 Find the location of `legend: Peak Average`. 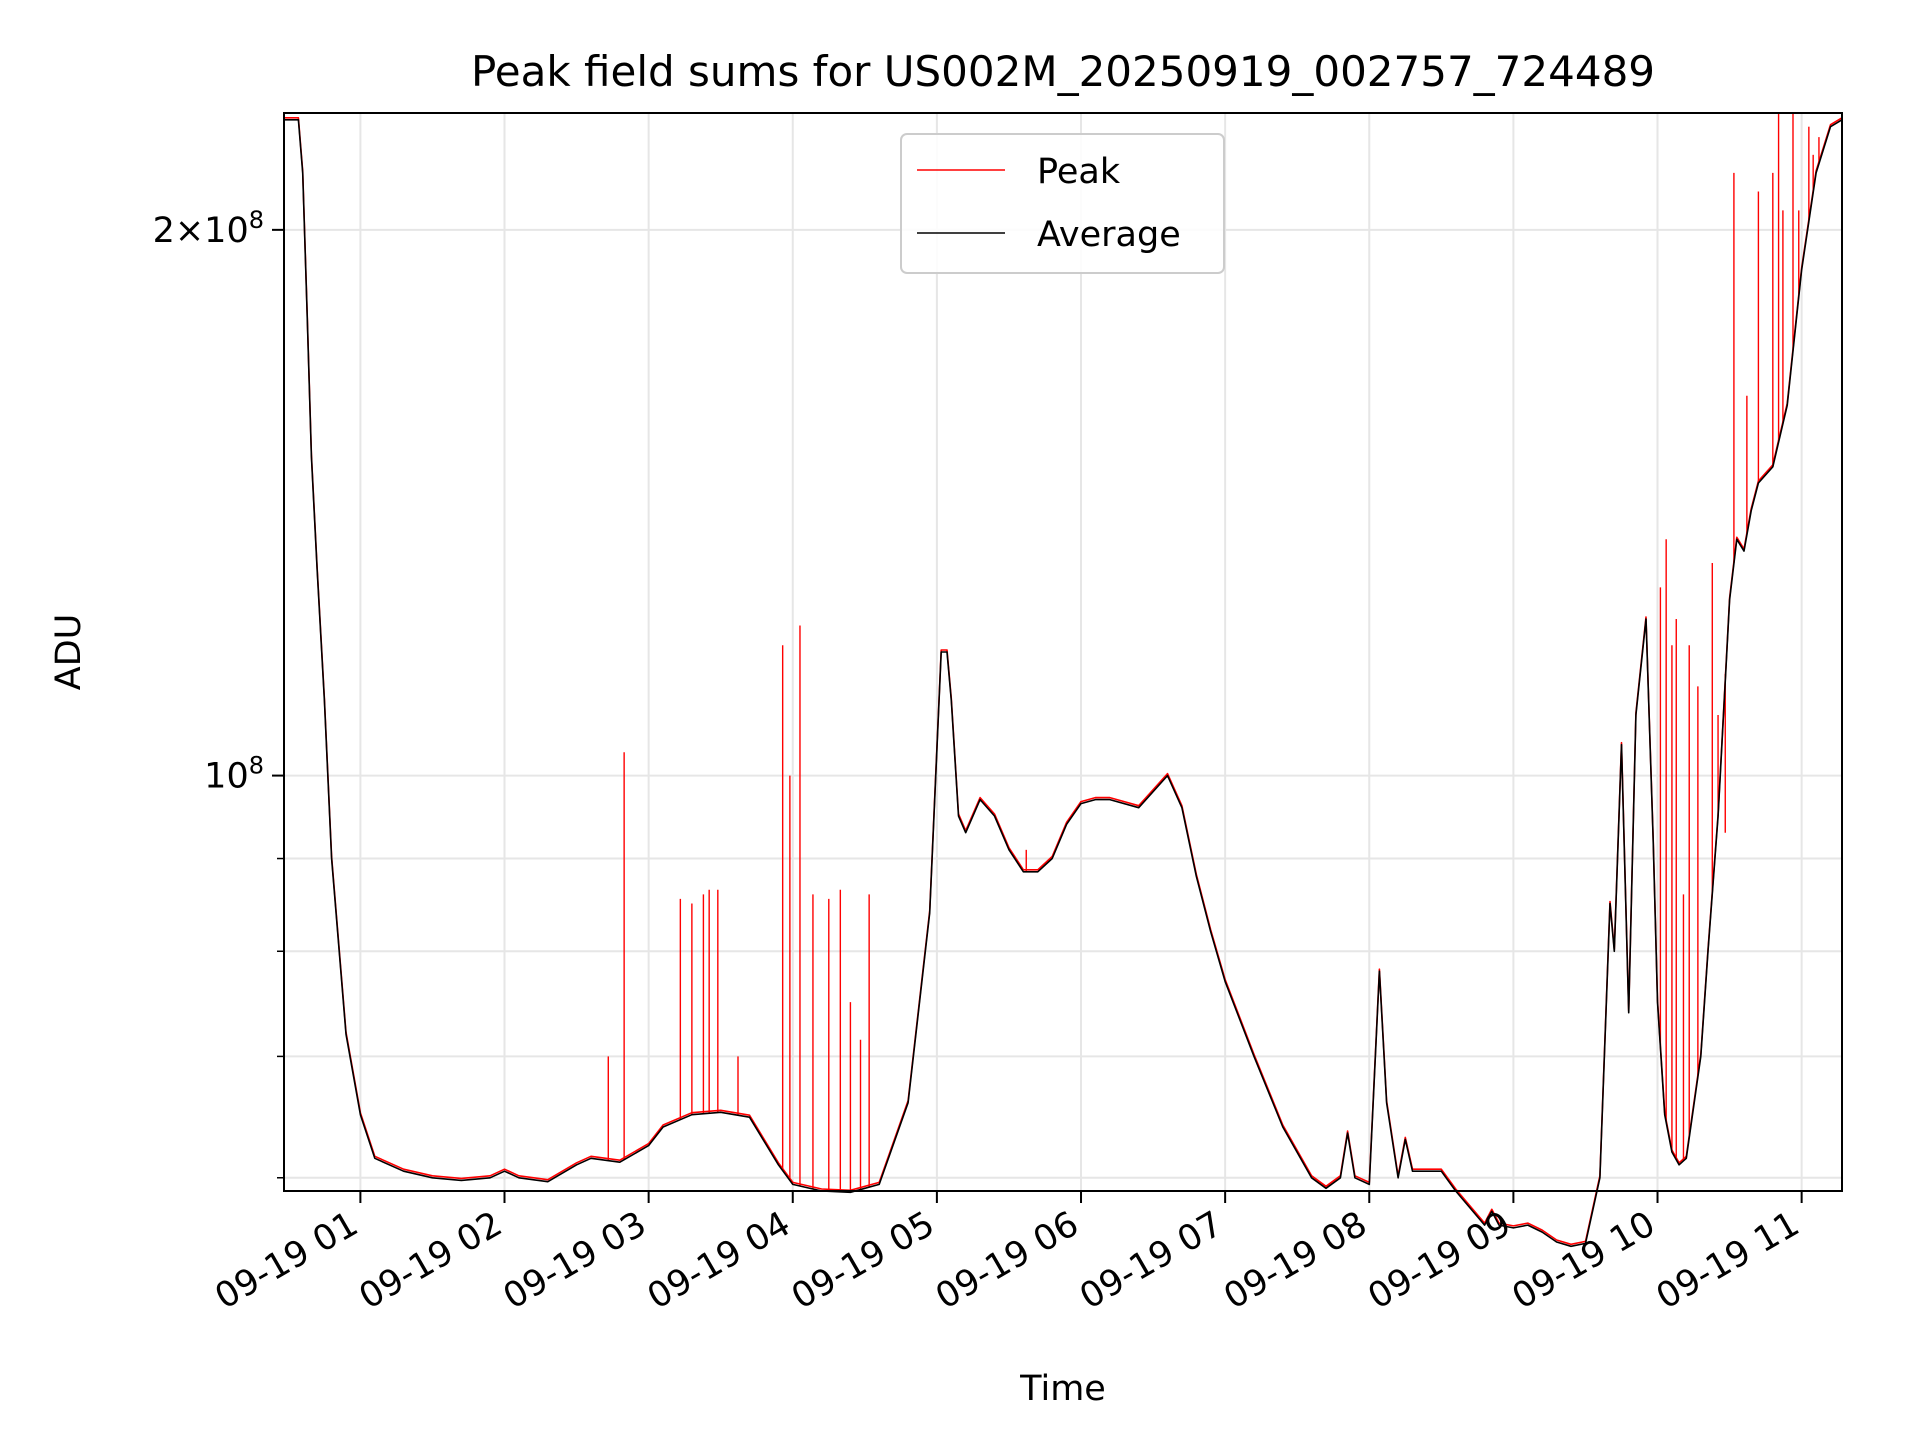

legend: Peak Average is located at coordinates (1062, 203).